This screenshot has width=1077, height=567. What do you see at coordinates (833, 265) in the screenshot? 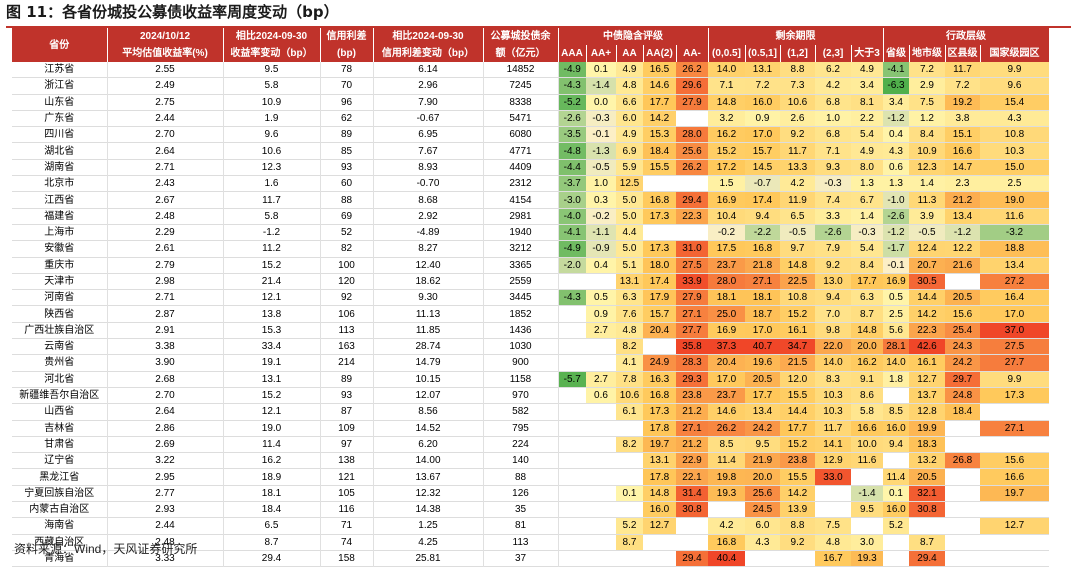
I see `heat-cell-term-2-3: 9.2` at bounding box center [833, 265].